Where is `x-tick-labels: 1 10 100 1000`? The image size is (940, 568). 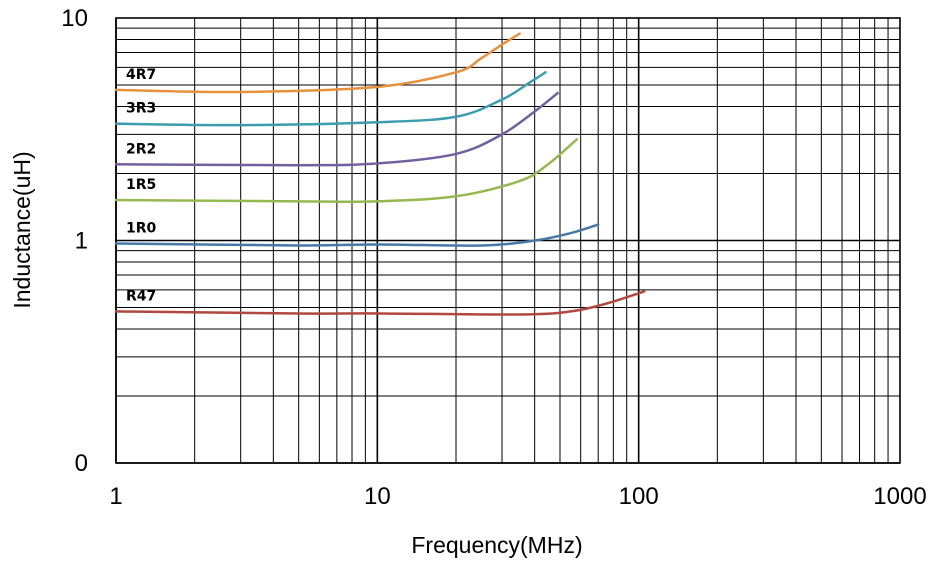 x-tick-labels: 1 10 100 1000 is located at coordinates (517, 496).